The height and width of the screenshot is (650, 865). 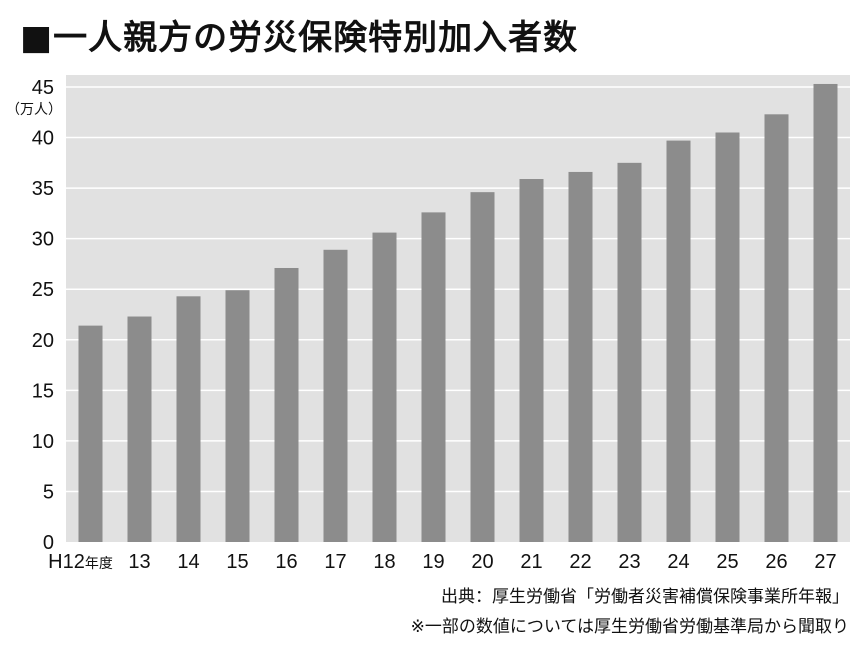 What do you see at coordinates (48, 492) in the screenshot?
I see `y-tick-label: 5` at bounding box center [48, 492].